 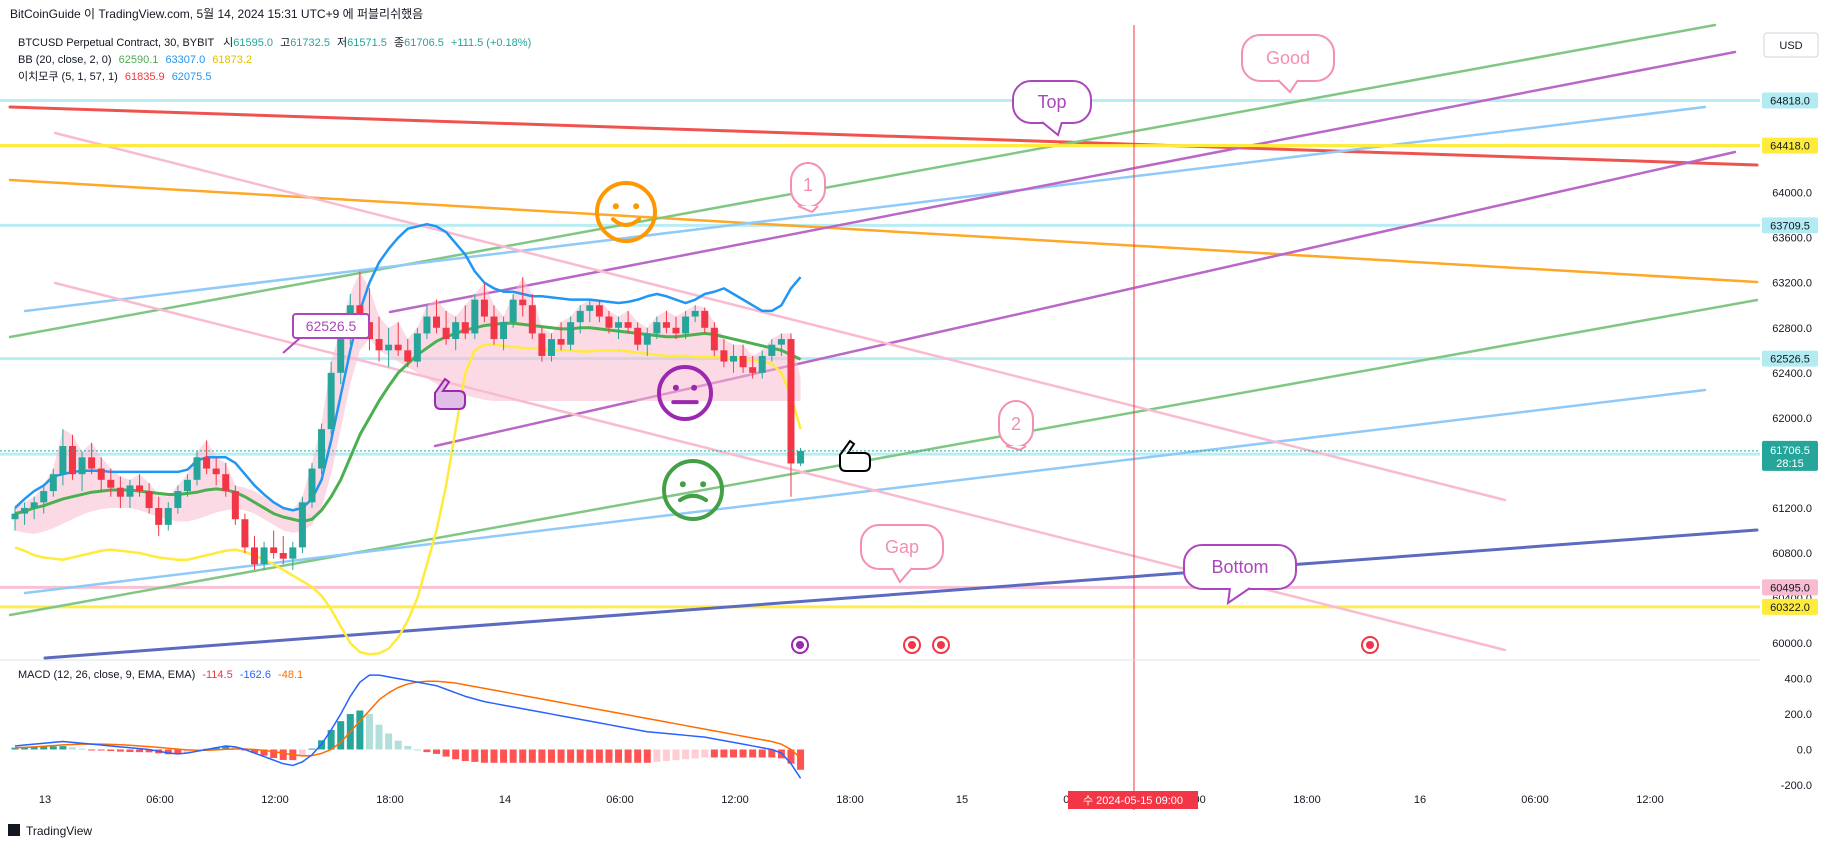 I want to click on legend-bb-basis: 62590.1, so click(x=139, y=60).